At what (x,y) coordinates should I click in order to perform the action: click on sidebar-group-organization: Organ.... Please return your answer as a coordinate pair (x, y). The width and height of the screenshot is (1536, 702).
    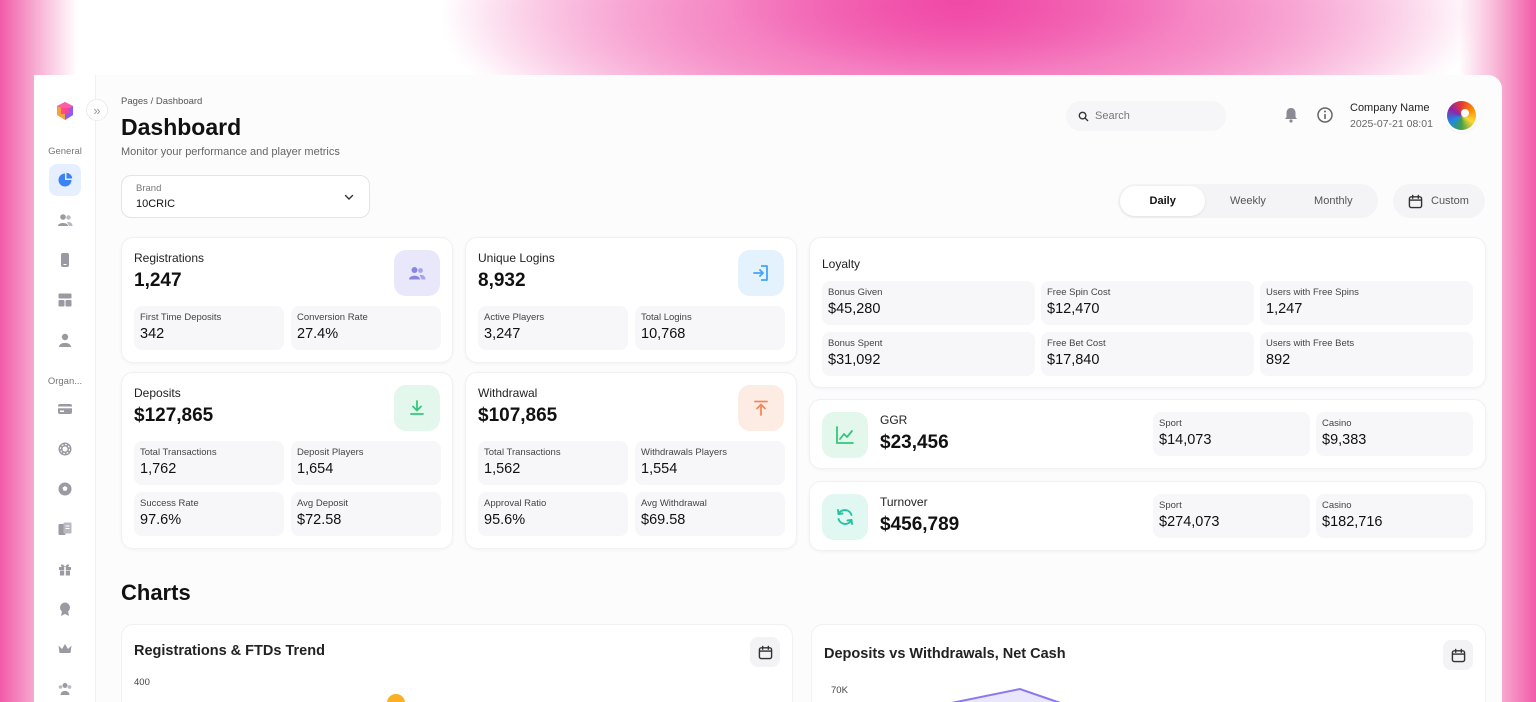
    Looking at the image, I should click on (65, 381).